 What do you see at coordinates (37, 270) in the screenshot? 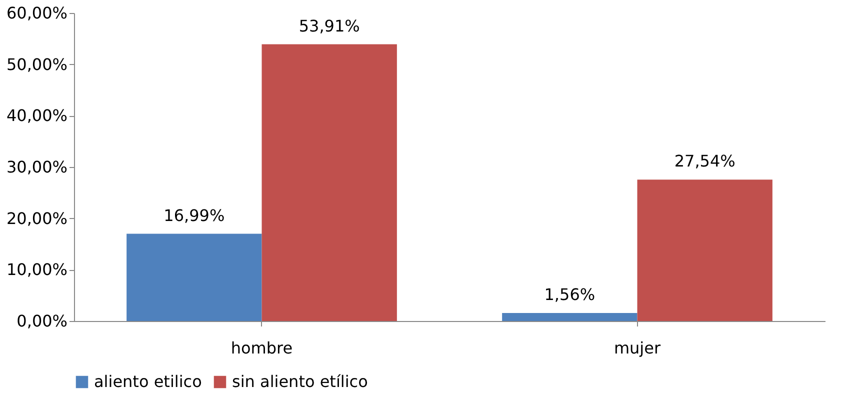
I see `y-tick-label: 10,00%` at bounding box center [37, 270].